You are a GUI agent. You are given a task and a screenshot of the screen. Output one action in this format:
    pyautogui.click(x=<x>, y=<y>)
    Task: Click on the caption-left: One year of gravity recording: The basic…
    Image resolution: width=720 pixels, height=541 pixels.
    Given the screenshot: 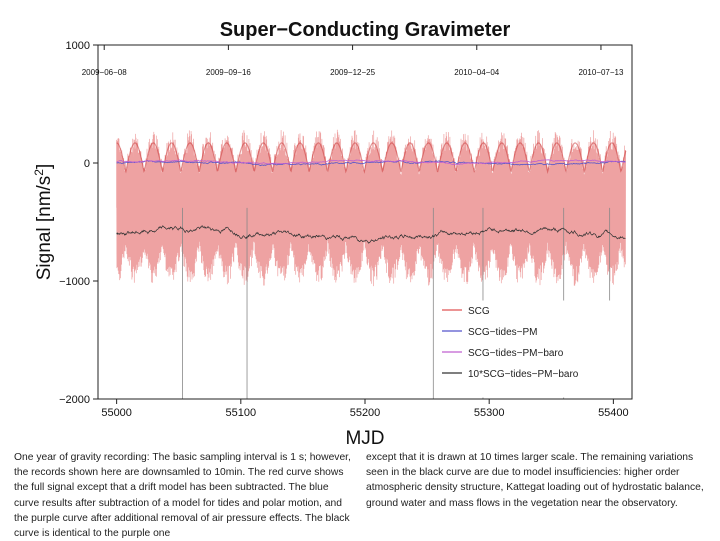 What is the action you would take?
    pyautogui.click(x=182, y=496)
    